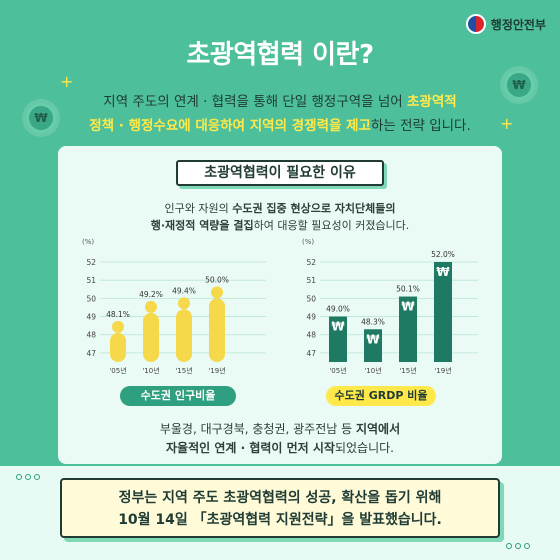 The width and height of the screenshot is (560, 560). I want to click on data-label: 52.0%, so click(443, 254).